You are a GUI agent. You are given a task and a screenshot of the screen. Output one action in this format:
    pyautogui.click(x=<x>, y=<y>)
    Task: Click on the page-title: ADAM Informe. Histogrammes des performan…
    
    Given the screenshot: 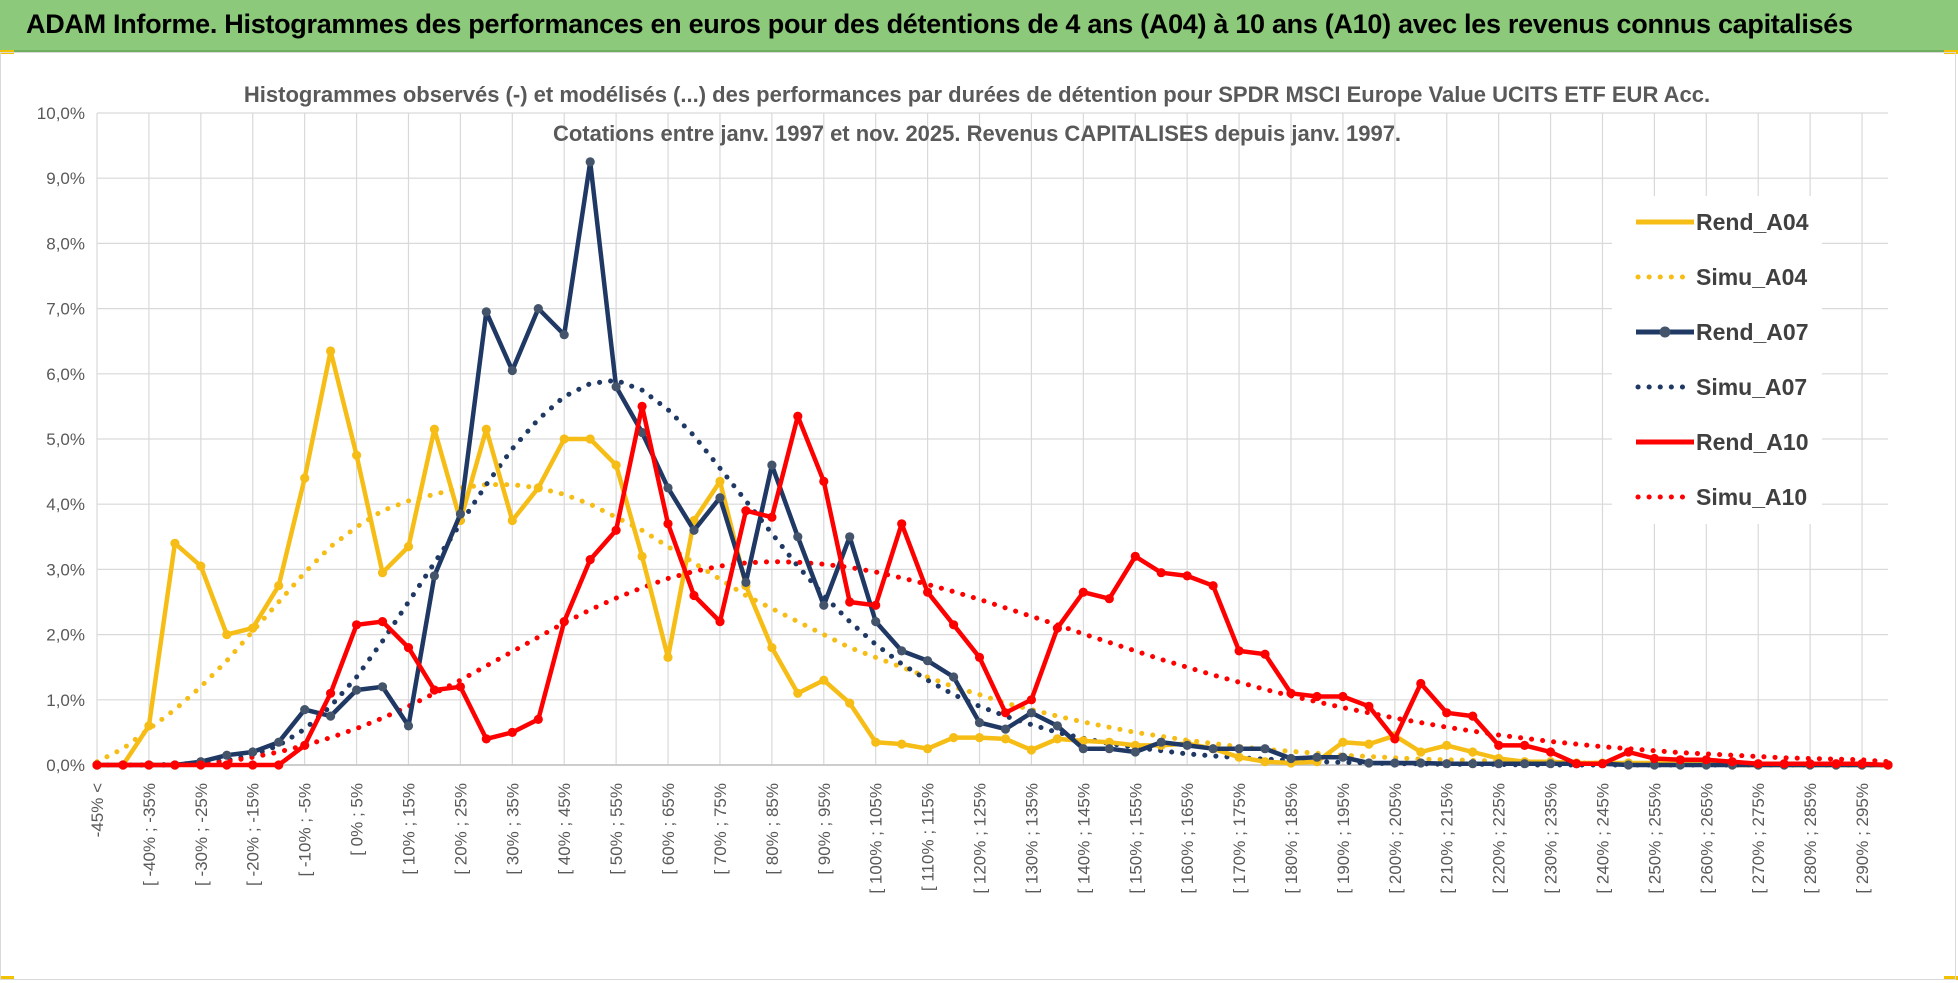 What is the action you would take?
    pyautogui.click(x=939, y=24)
    